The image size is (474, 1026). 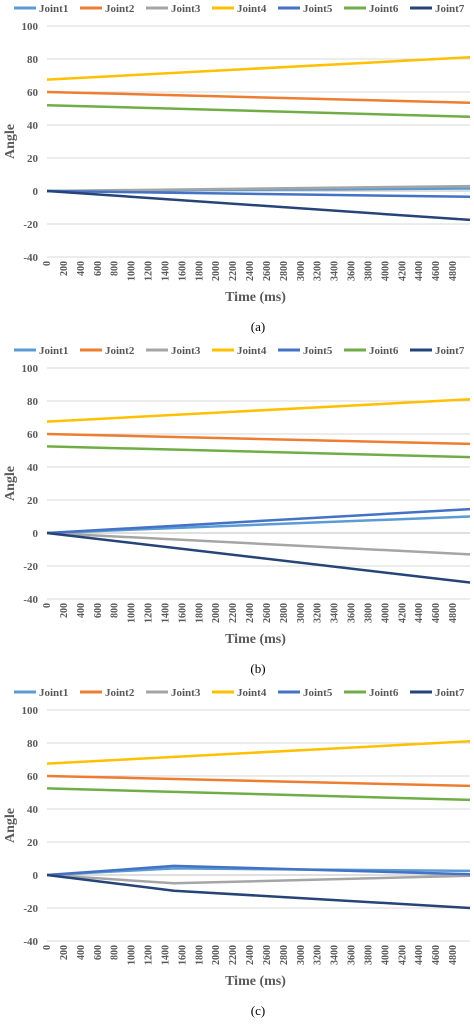 I want to click on series-line-joint5, so click(x=258, y=521).